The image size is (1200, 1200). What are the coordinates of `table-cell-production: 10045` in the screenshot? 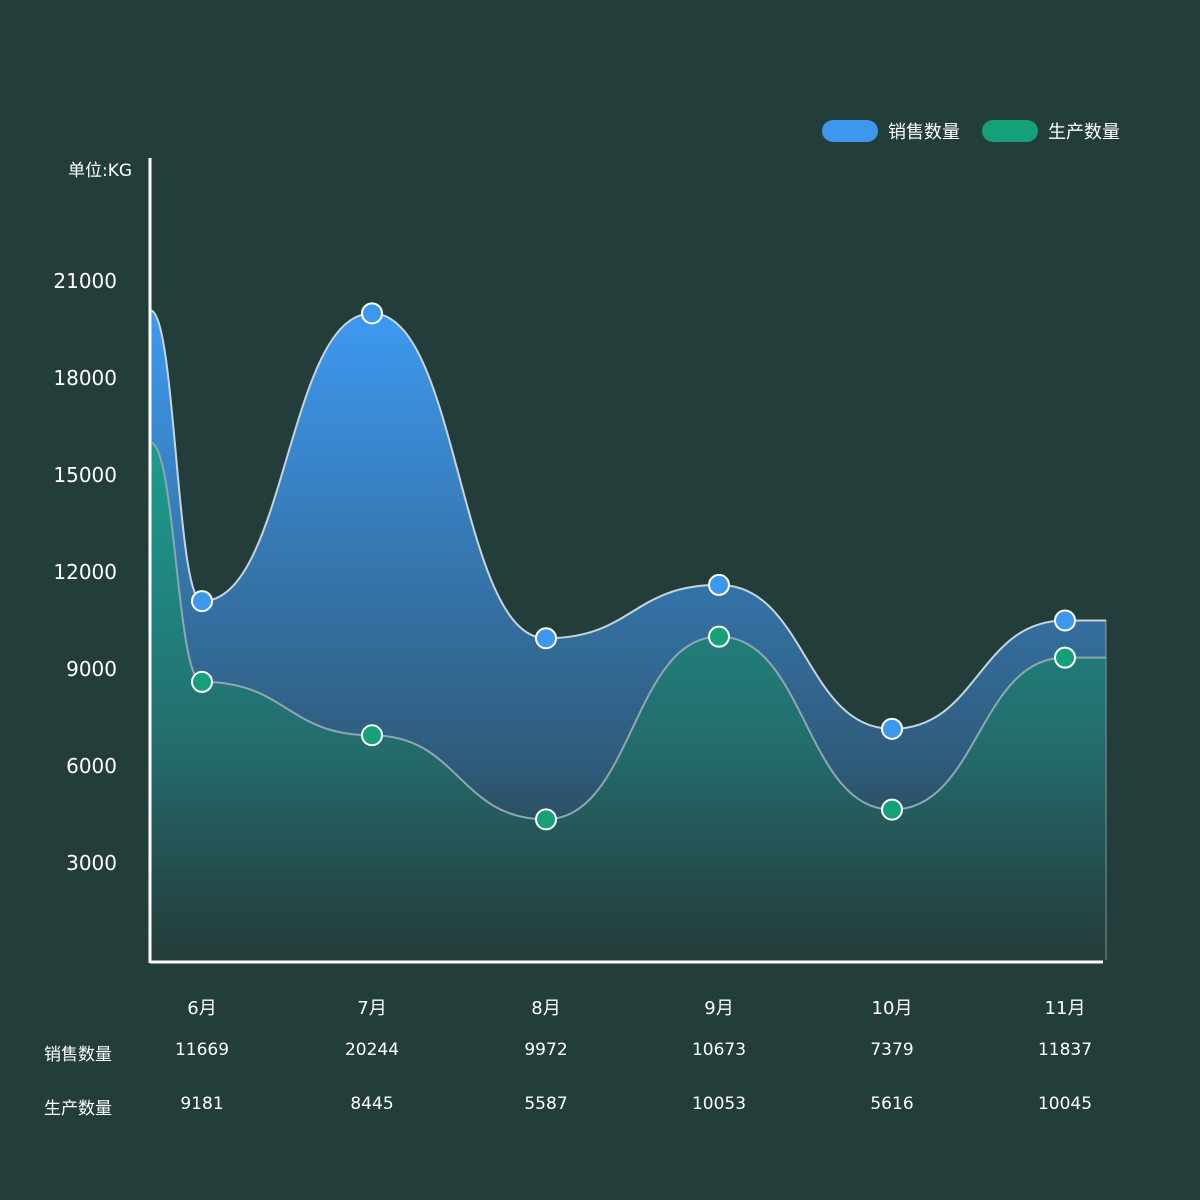 It's located at (1065, 1104).